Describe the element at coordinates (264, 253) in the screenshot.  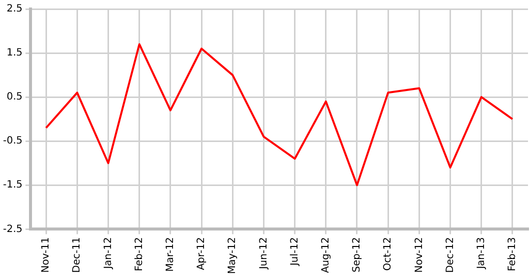
I see `x-tick-label: Jun-12` at that location.